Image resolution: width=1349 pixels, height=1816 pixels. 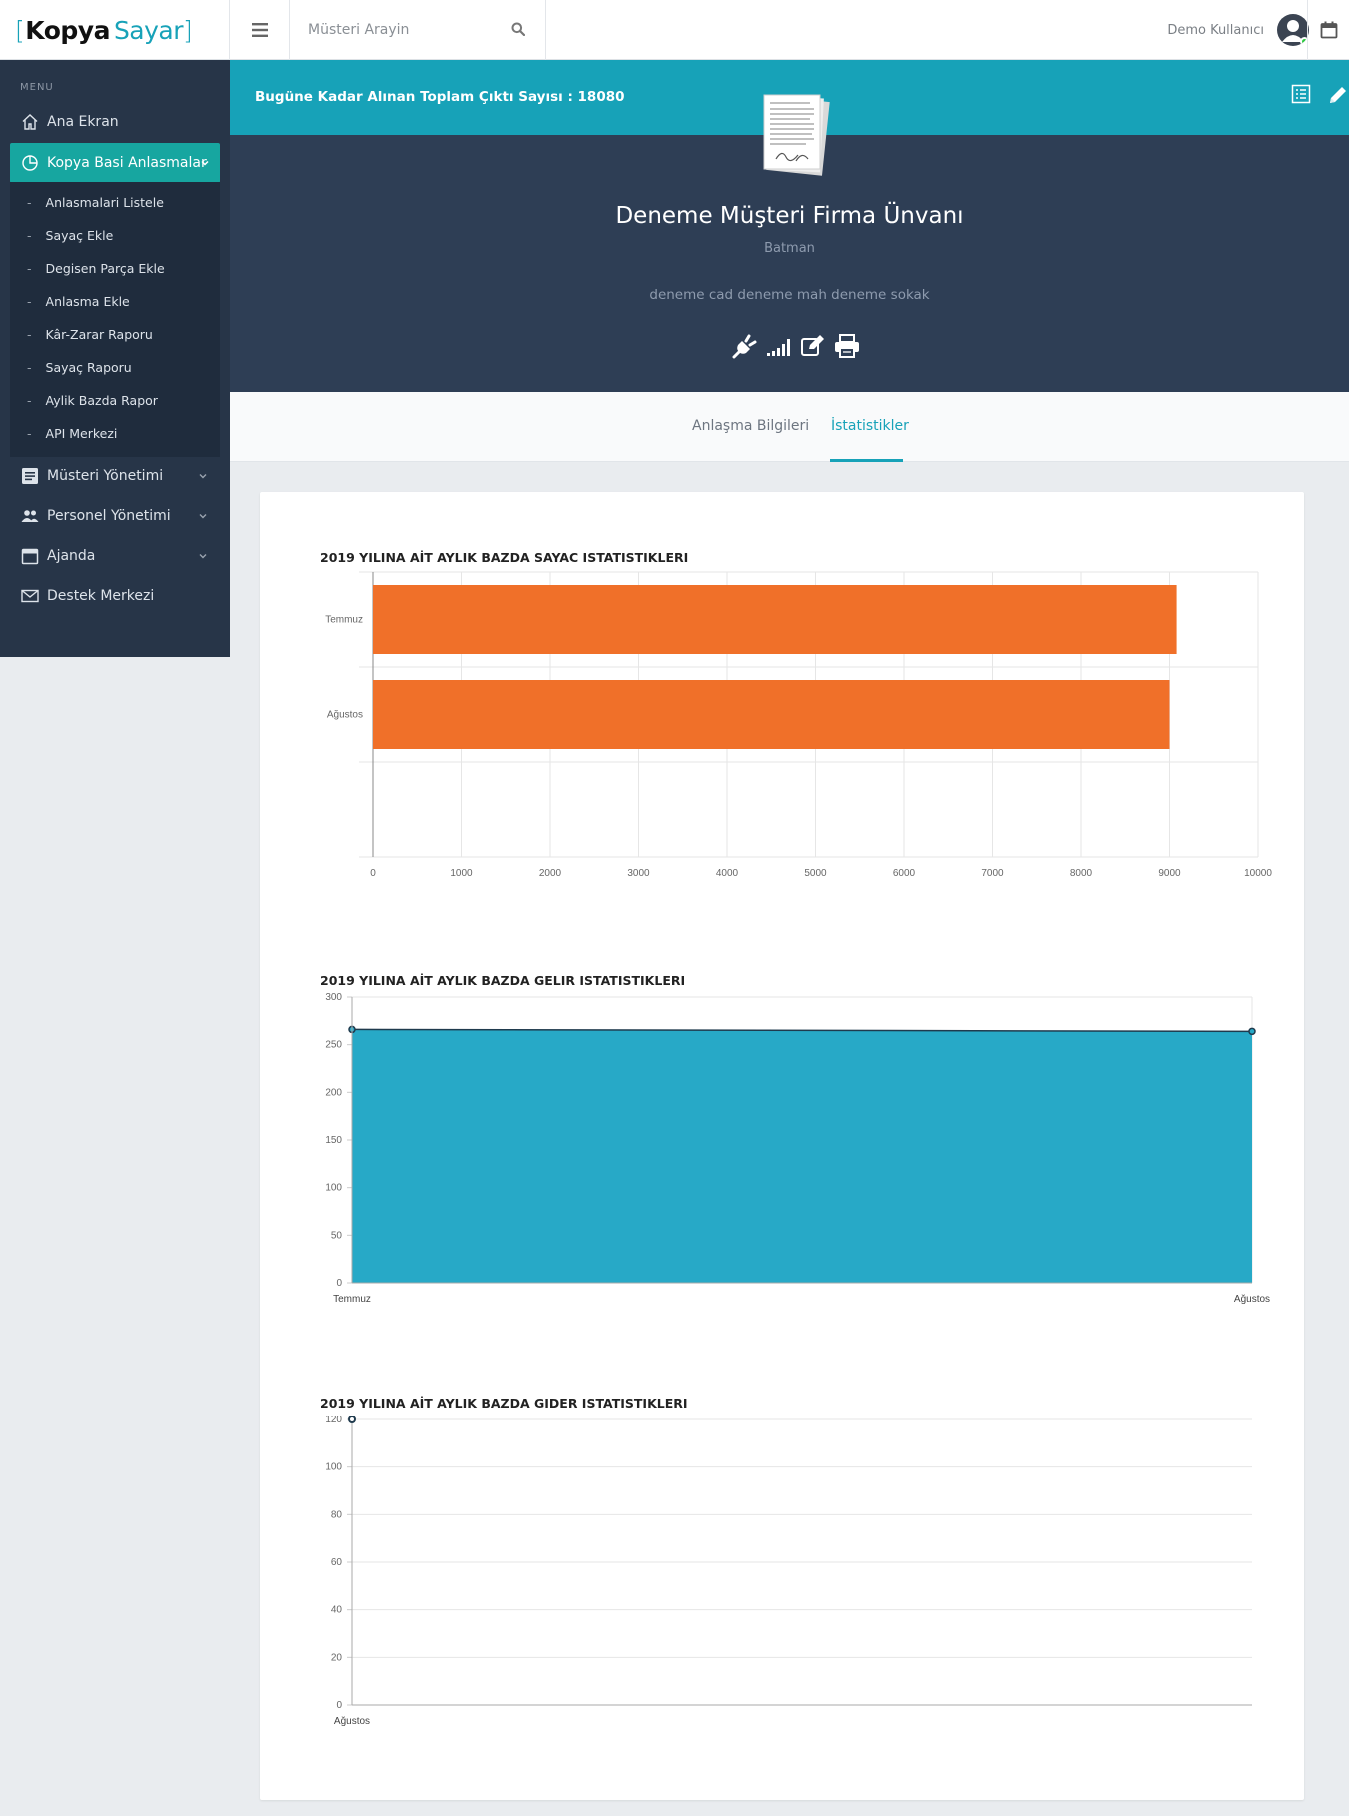 I want to click on submenu-item-kar-zarar-raporu: - Kâr-Zarar Raporu, so click(x=90, y=334).